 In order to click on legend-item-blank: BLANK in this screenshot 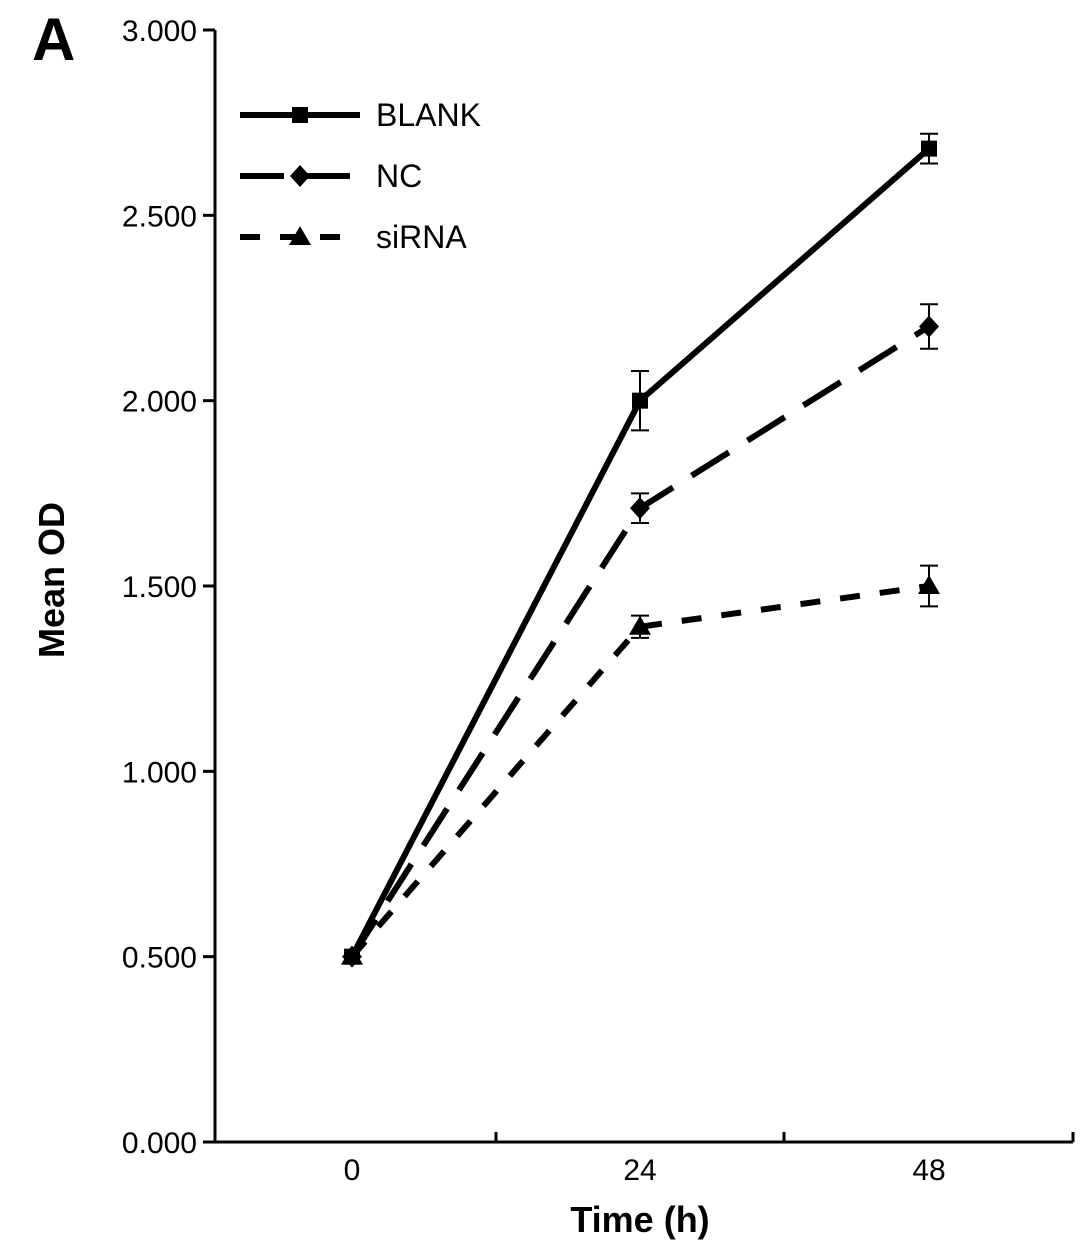, I will do `click(360, 115)`.